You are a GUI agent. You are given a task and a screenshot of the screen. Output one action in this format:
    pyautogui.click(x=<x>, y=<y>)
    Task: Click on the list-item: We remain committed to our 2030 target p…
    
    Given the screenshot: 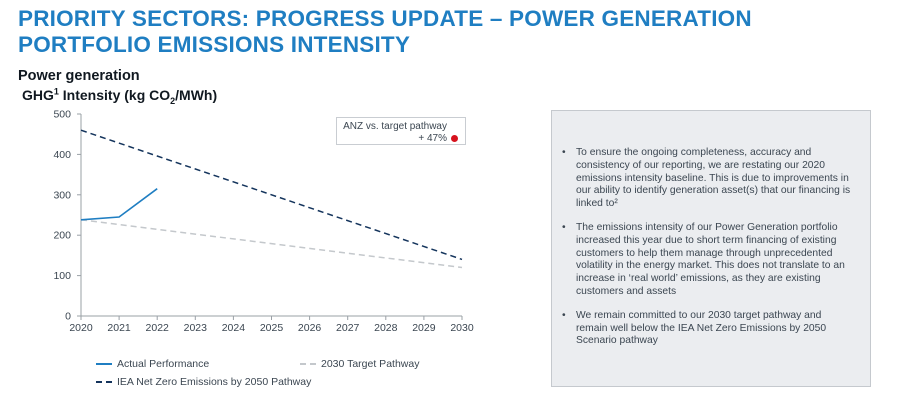 What is the action you would take?
    pyautogui.click(x=706, y=329)
    